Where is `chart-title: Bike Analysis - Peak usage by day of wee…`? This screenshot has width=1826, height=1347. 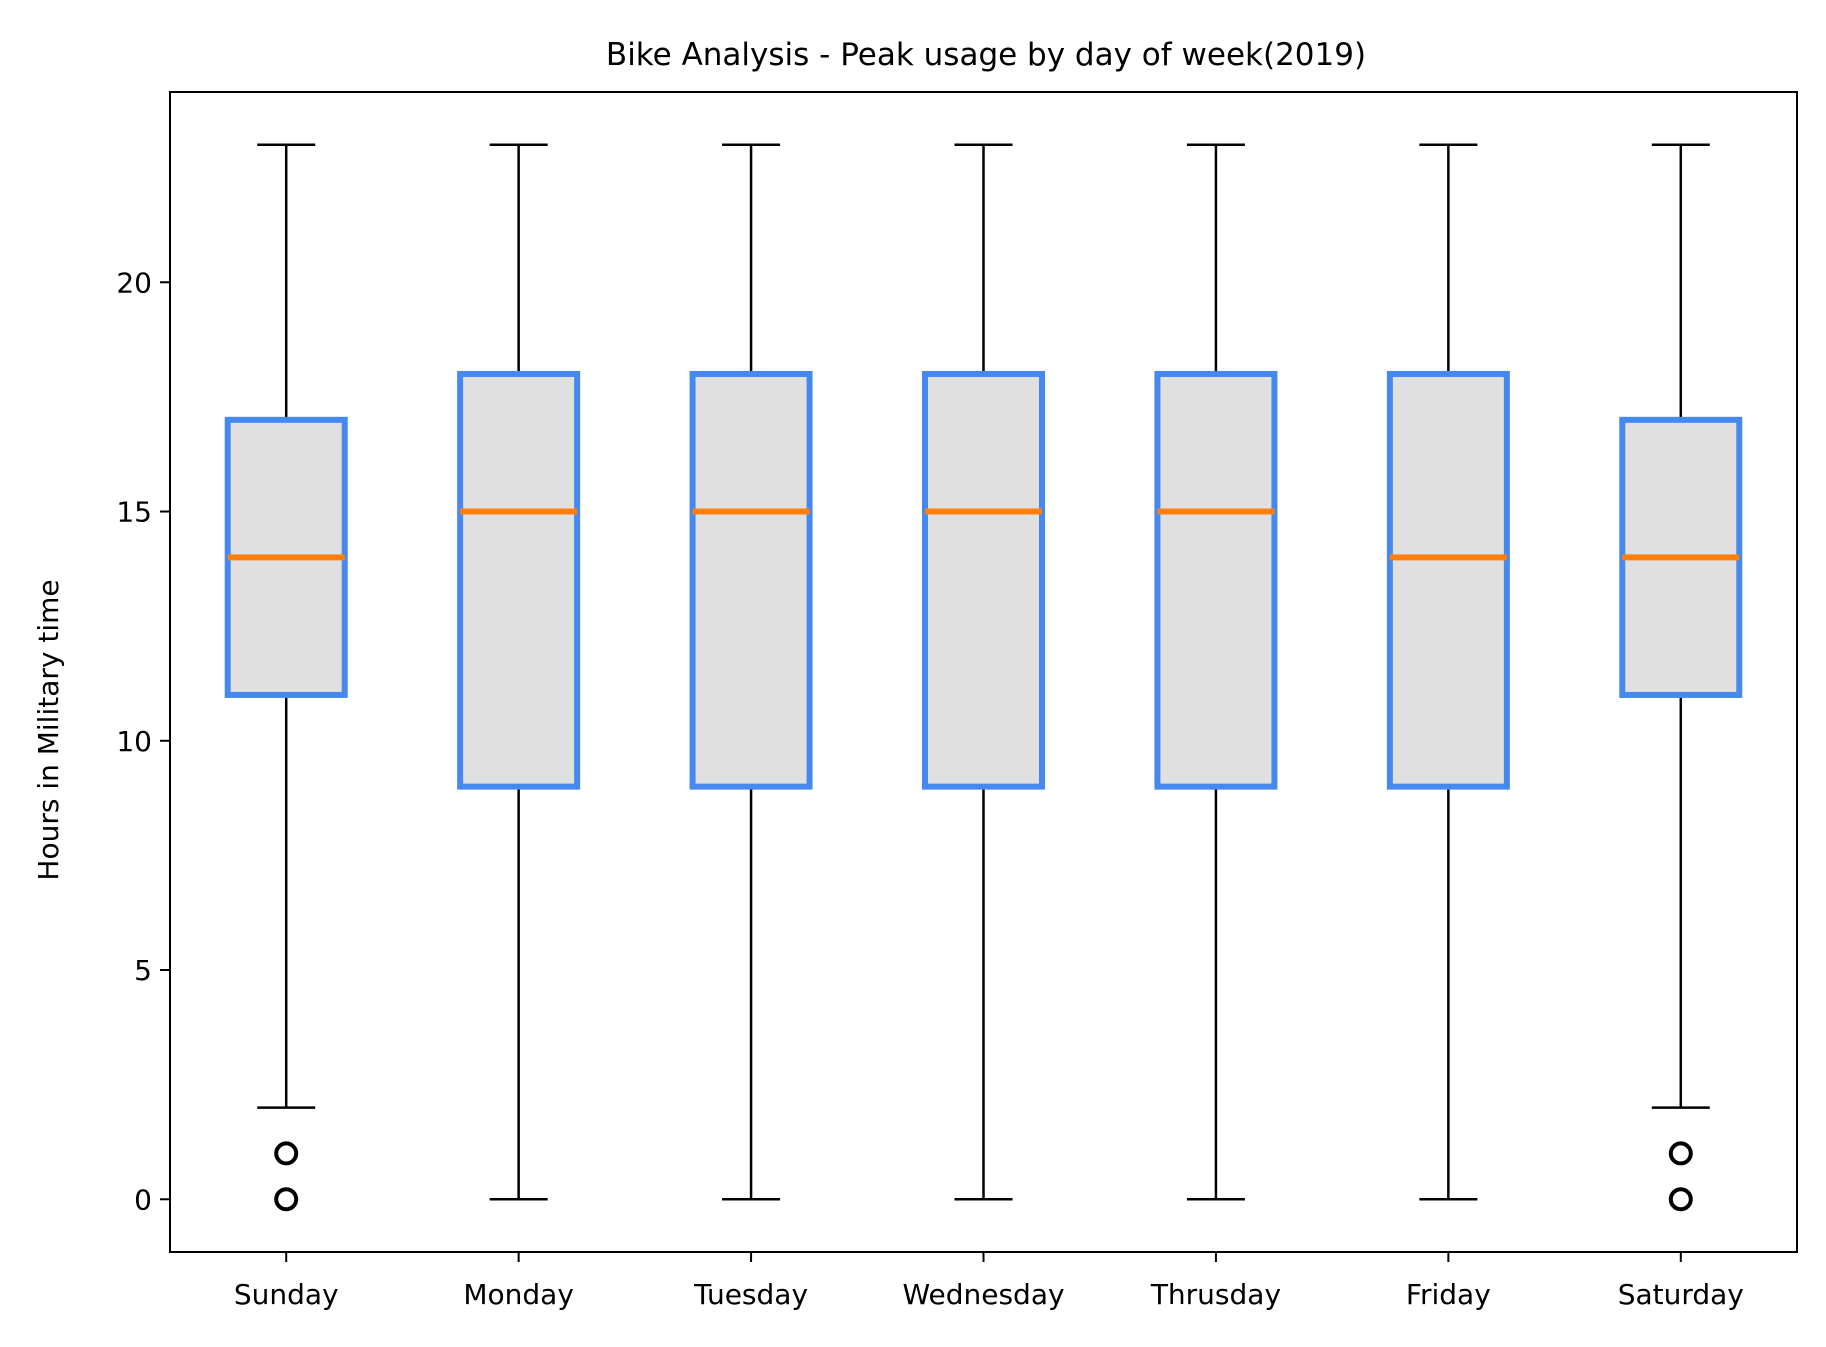
chart-title: Bike Analysis - Peak usage by day of wee… is located at coordinates (986, 55).